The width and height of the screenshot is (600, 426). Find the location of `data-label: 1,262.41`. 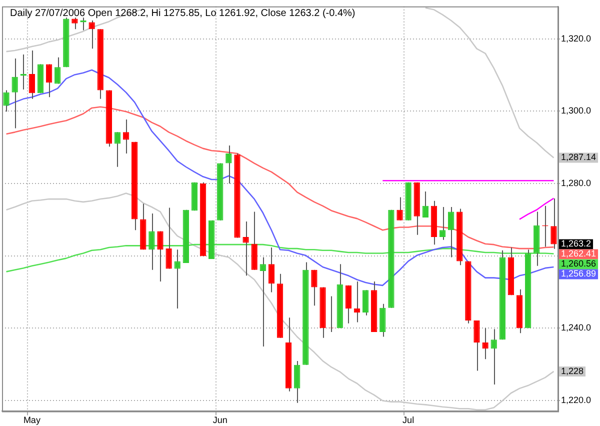

data-label: 1,262.41 is located at coordinates (578, 253).